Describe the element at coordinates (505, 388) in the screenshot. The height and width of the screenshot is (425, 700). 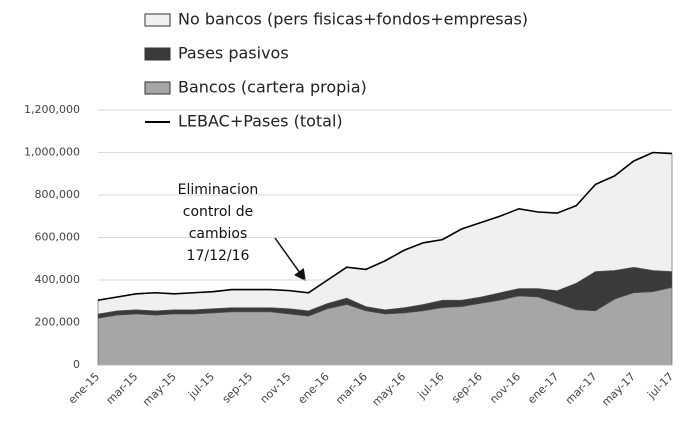
I see `x-tick-label: nov-16` at that location.